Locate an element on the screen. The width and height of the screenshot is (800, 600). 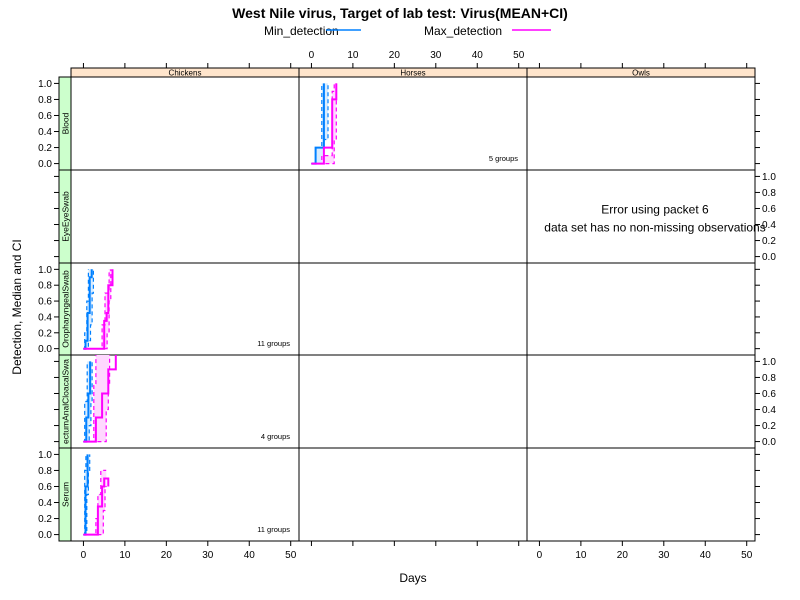
legend-label: Min_detection is located at coordinates (301, 31).